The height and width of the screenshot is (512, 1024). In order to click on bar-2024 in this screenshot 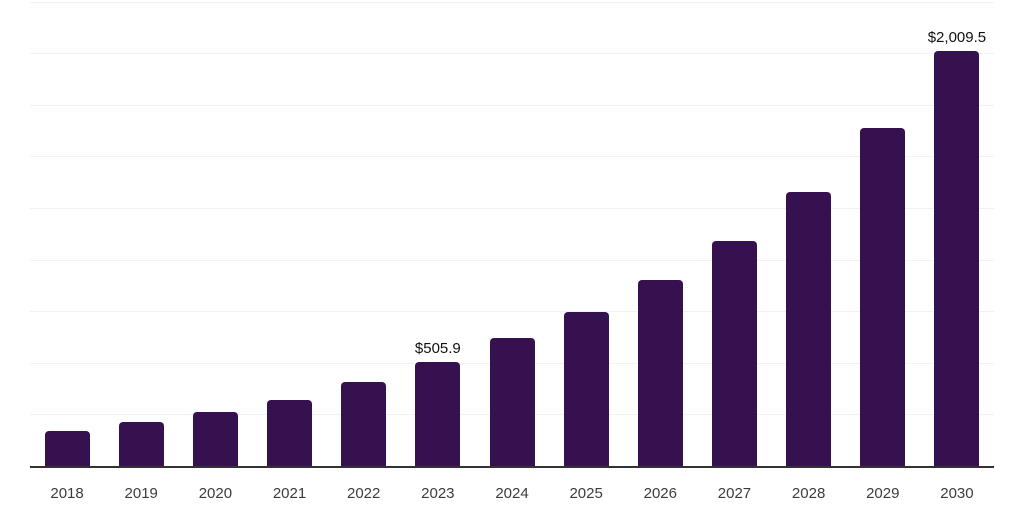, I will do `click(512, 402)`.